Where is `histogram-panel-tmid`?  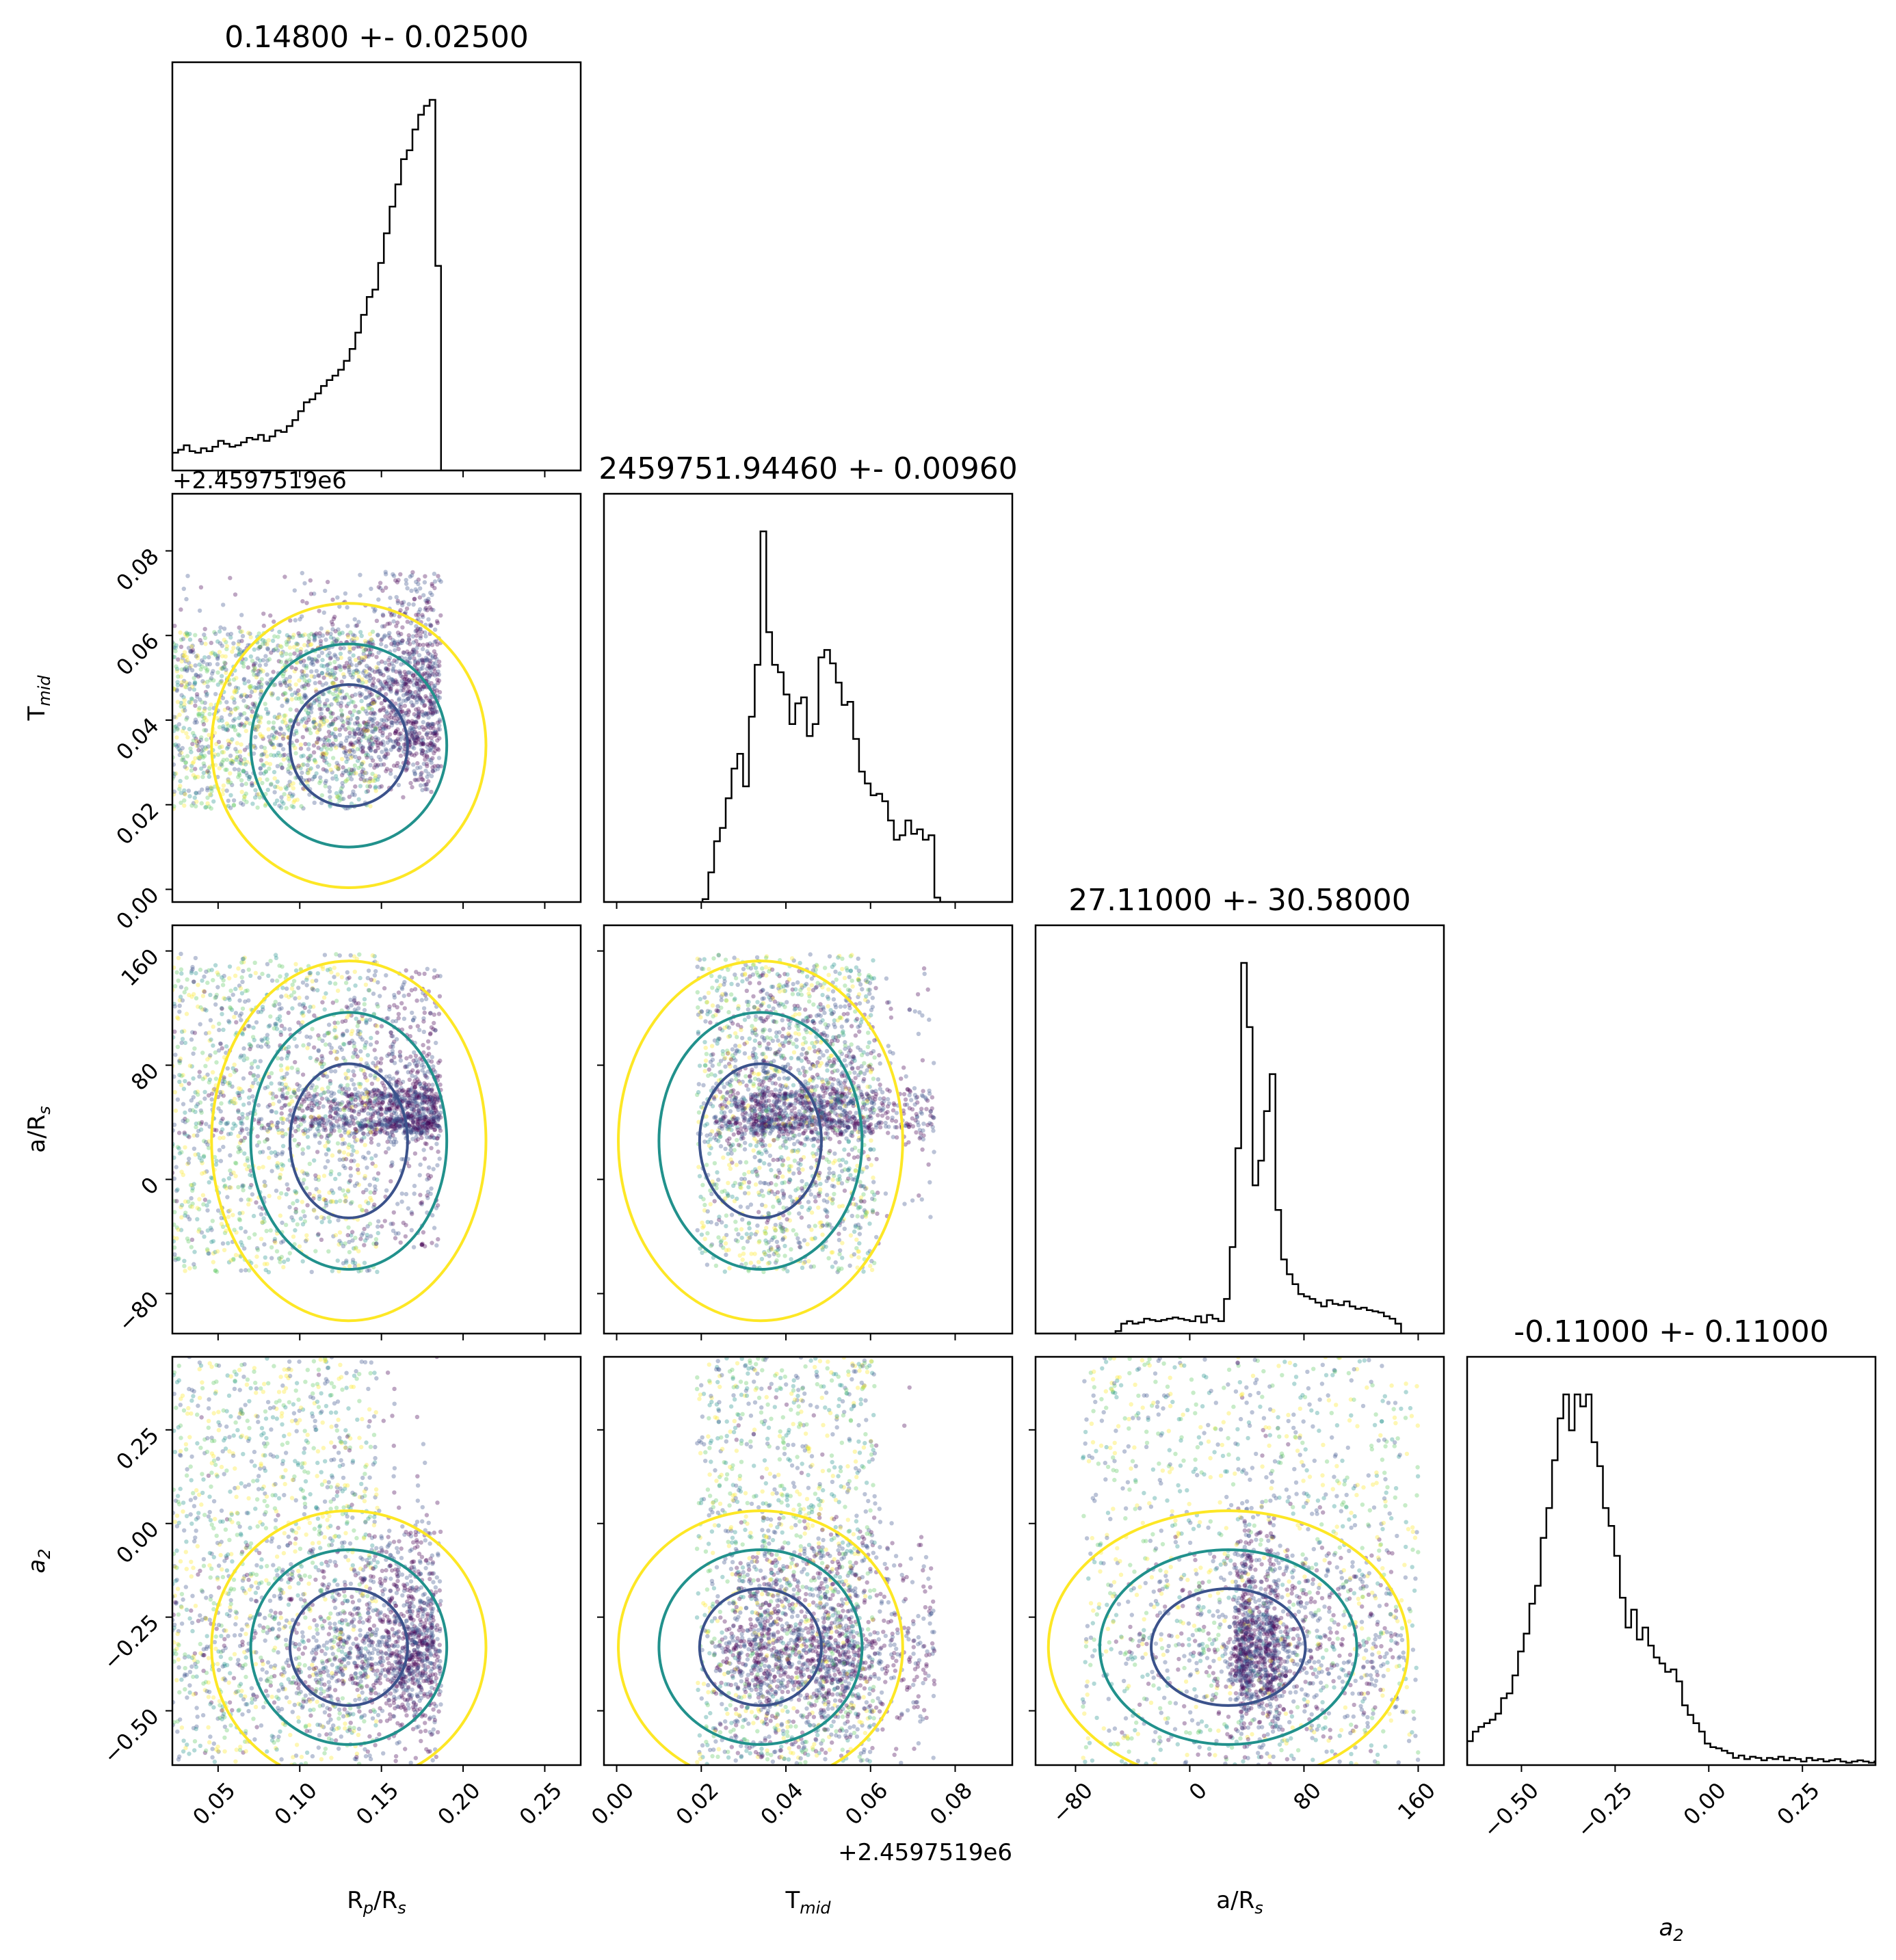
histogram-panel-tmid is located at coordinates (808, 700).